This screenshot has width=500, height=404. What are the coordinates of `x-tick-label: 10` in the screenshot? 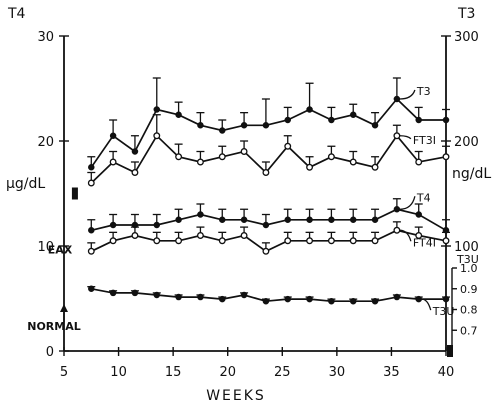 It's located at (118, 372).